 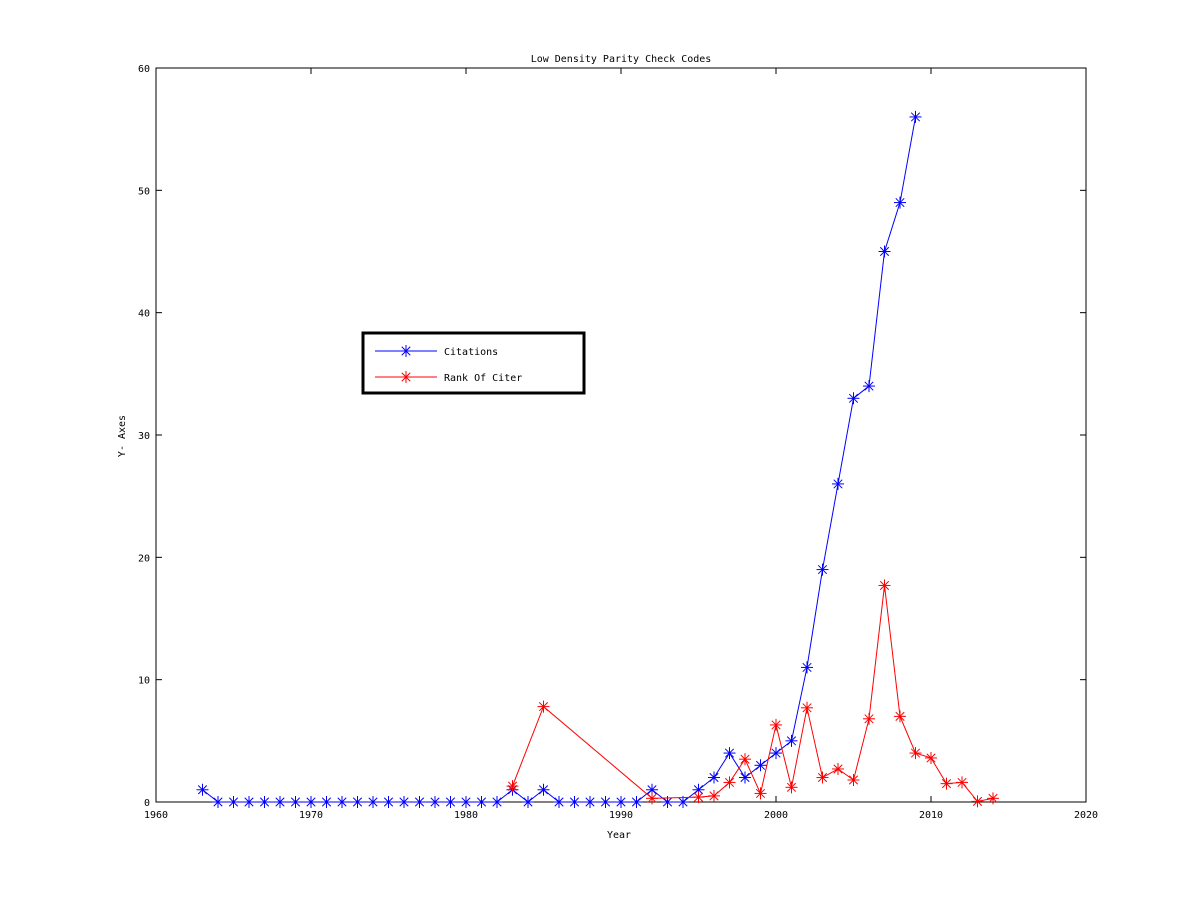 What do you see at coordinates (483, 378) in the screenshot?
I see `legend-label: Rank Of Citer` at bounding box center [483, 378].